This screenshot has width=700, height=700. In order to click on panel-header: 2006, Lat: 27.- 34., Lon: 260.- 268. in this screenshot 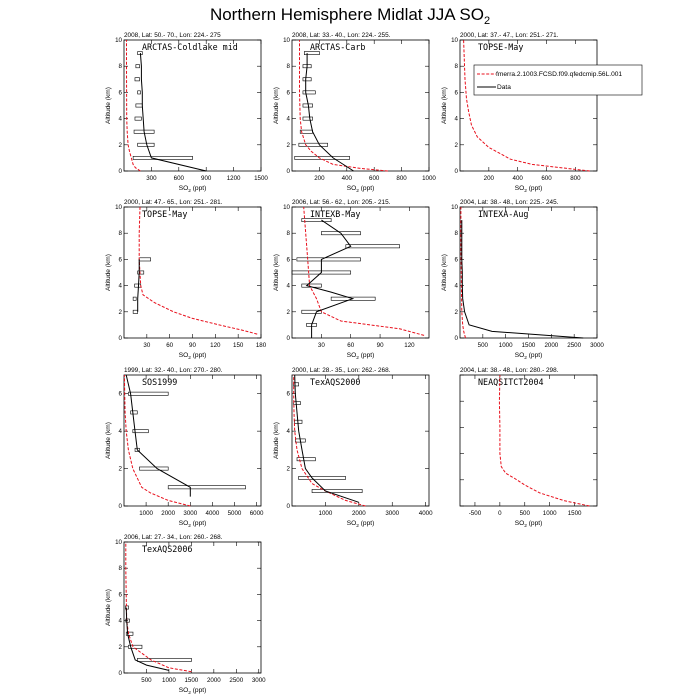, I will do `click(173, 537)`.